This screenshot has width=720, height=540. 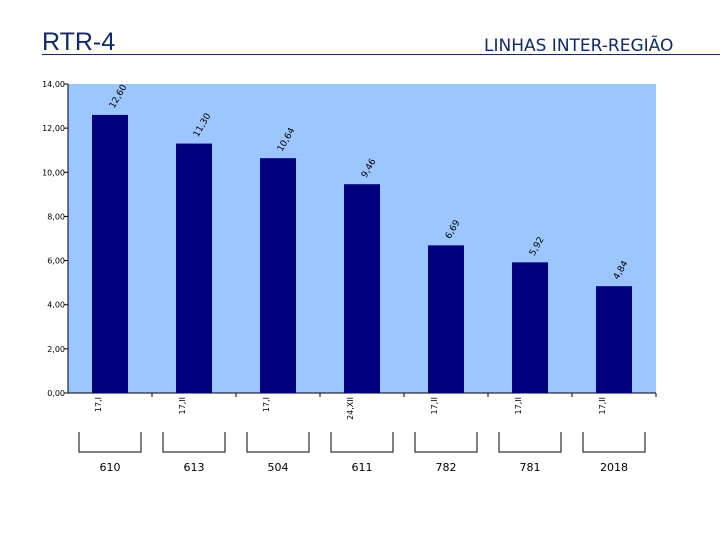 What do you see at coordinates (381, 54) in the screenshot?
I see `title-underline` at bounding box center [381, 54].